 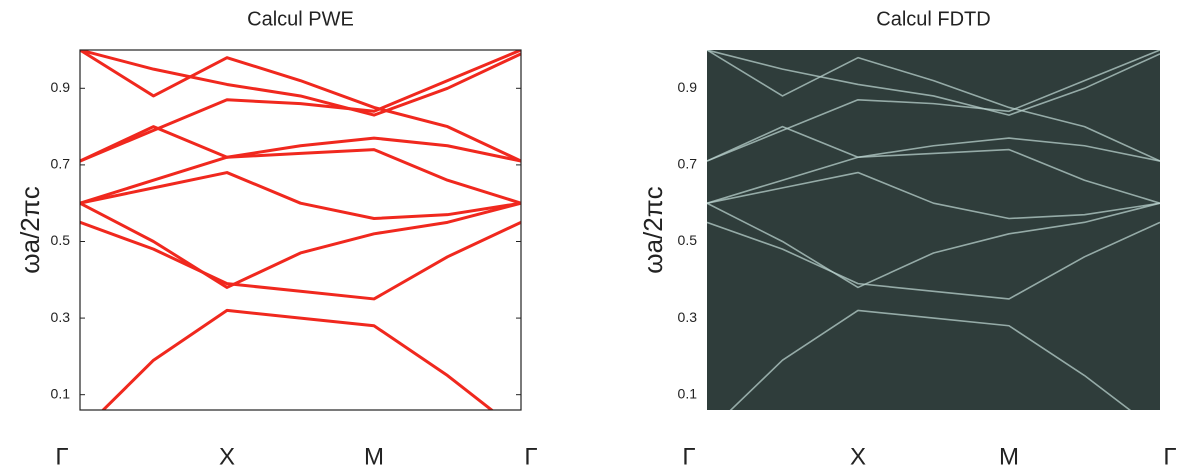 What do you see at coordinates (933, 19) in the screenshot?
I see `chart-title: Calcul FDTD` at bounding box center [933, 19].